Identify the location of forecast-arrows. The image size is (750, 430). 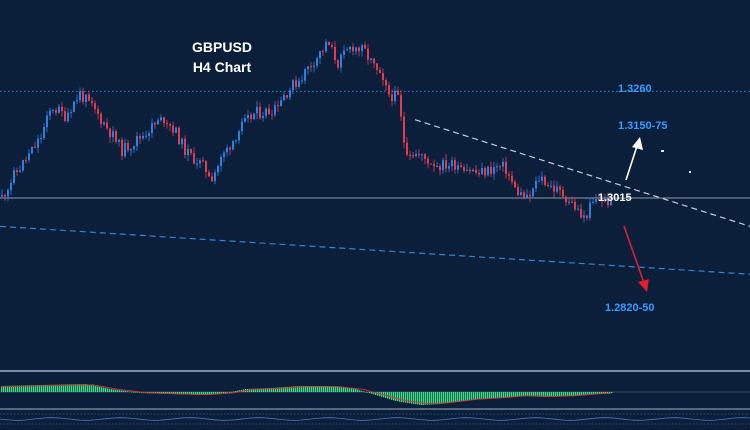
(657, 214).